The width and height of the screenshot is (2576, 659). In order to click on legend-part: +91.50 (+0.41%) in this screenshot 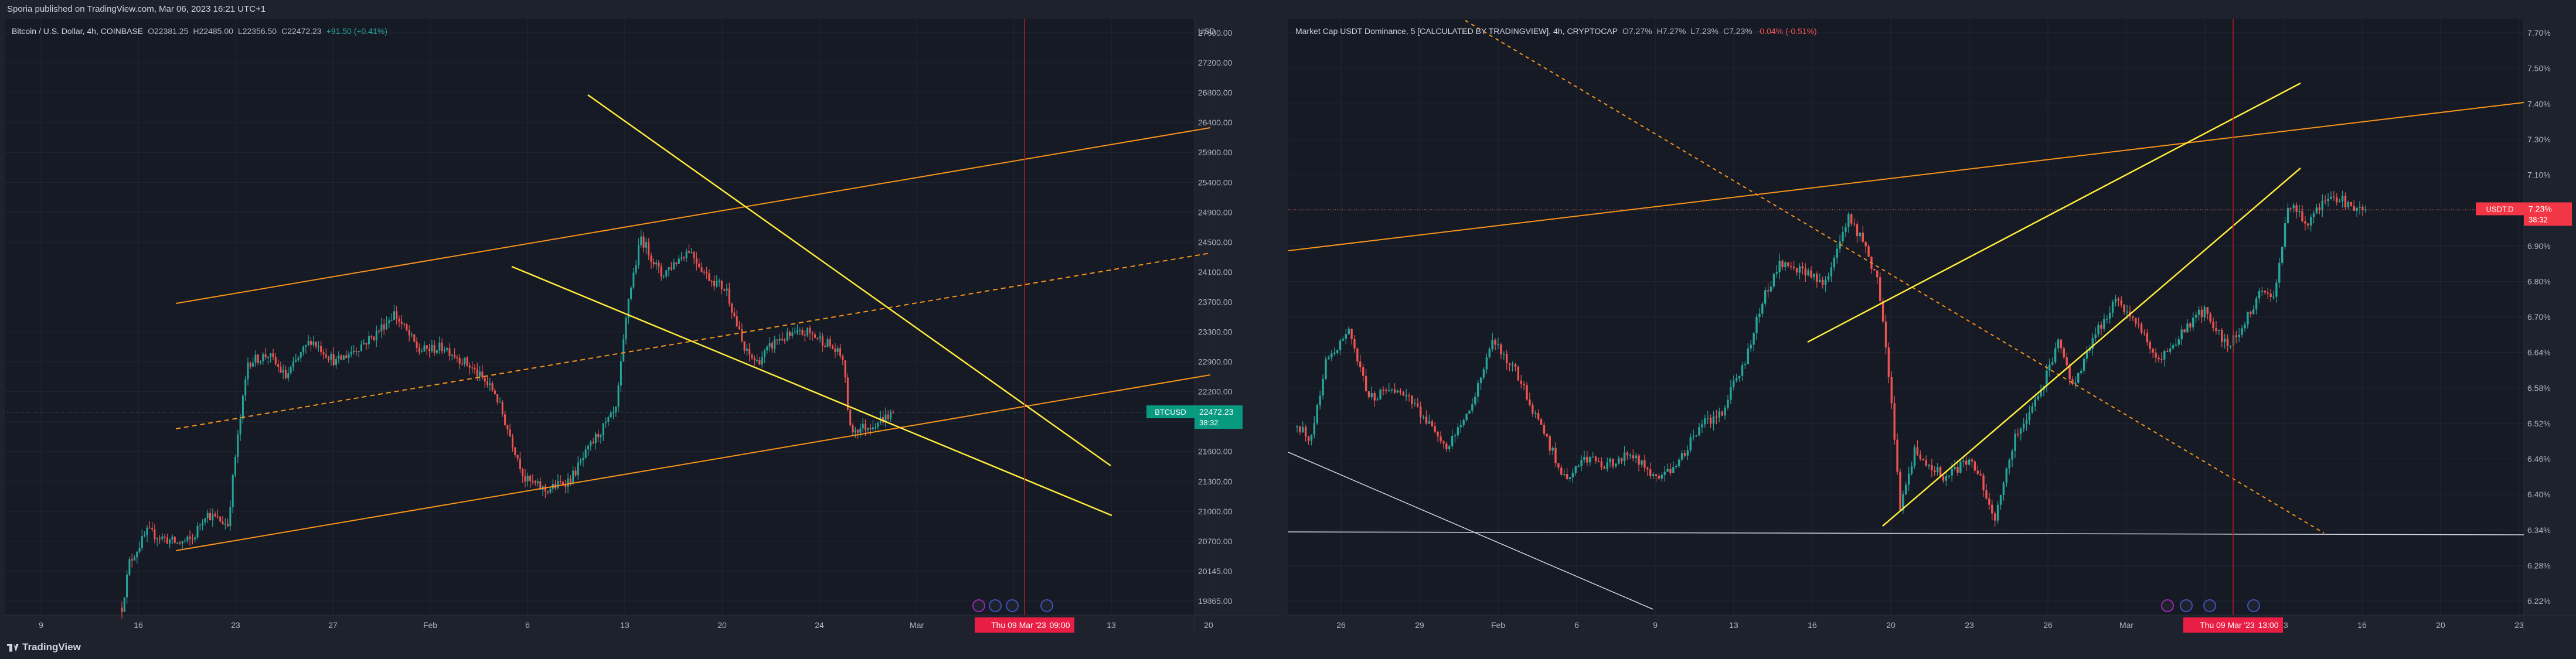, I will do `click(356, 31)`.